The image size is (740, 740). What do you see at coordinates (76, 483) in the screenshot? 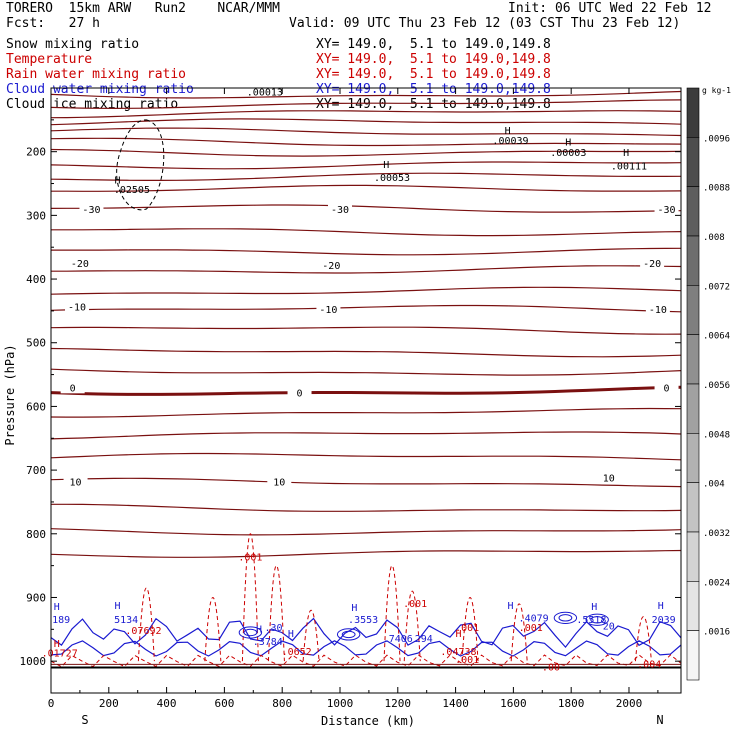
I see `temperature-label: 10` at bounding box center [76, 483].